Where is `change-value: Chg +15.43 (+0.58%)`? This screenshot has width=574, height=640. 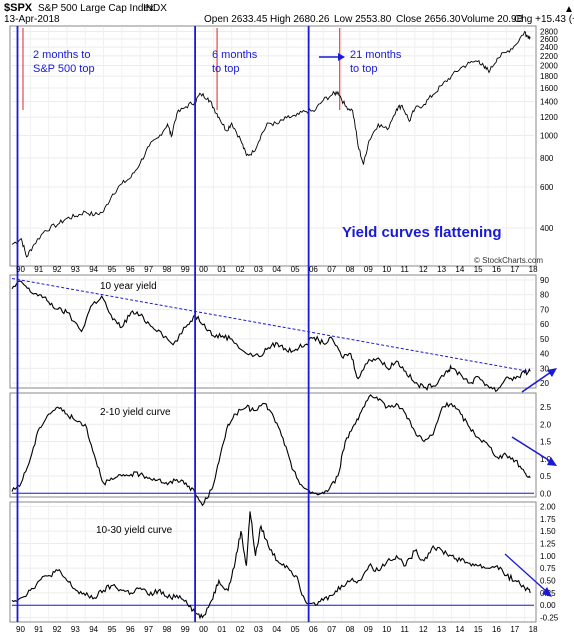 change-value: Chg +15.43 (+0.58%) is located at coordinates (544, 19).